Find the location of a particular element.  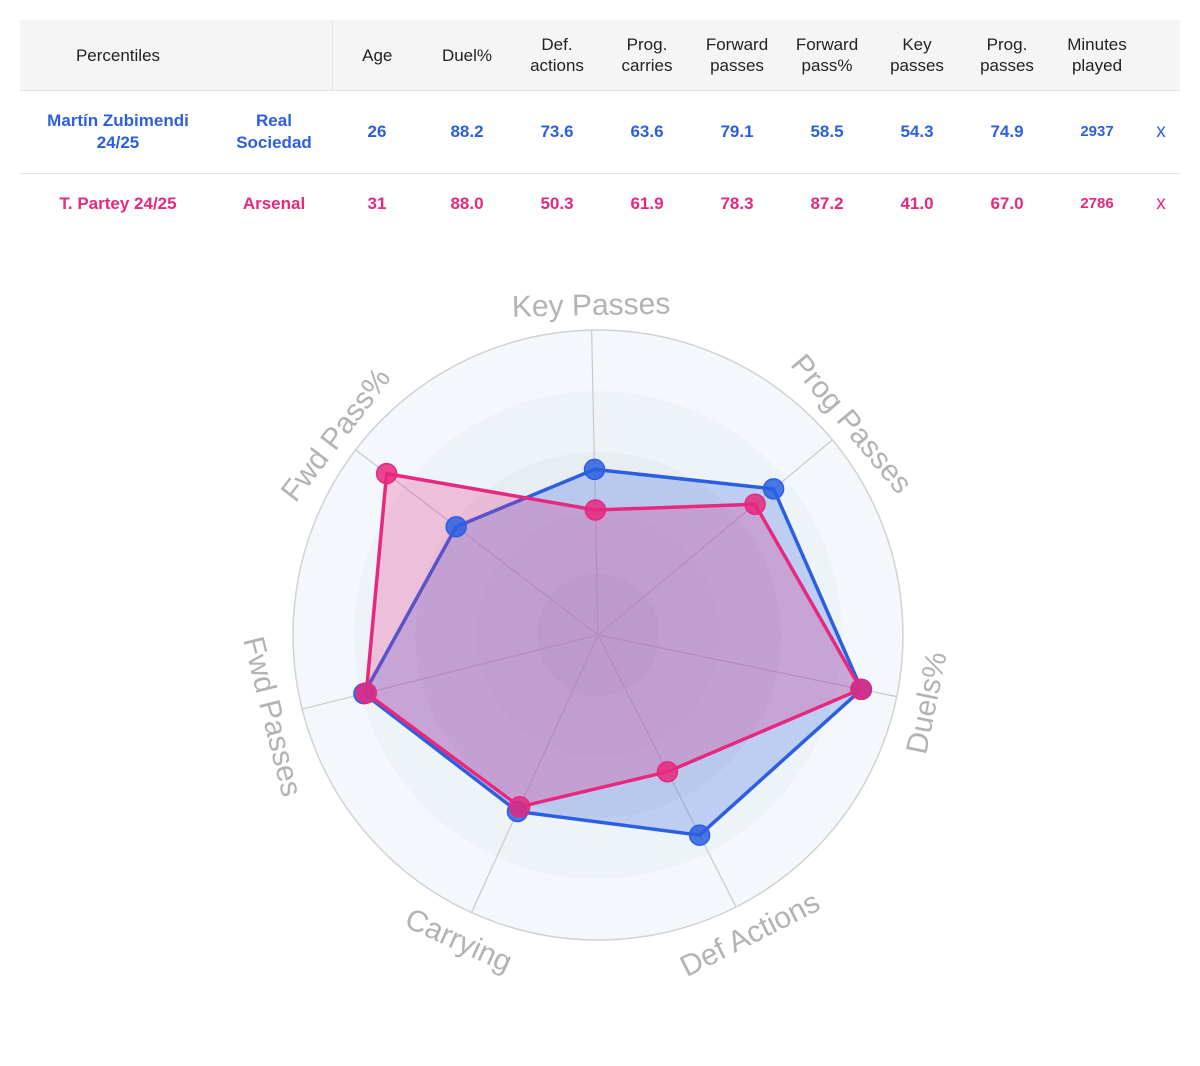

radar-axis-label: Duels% is located at coordinates (926, 703).